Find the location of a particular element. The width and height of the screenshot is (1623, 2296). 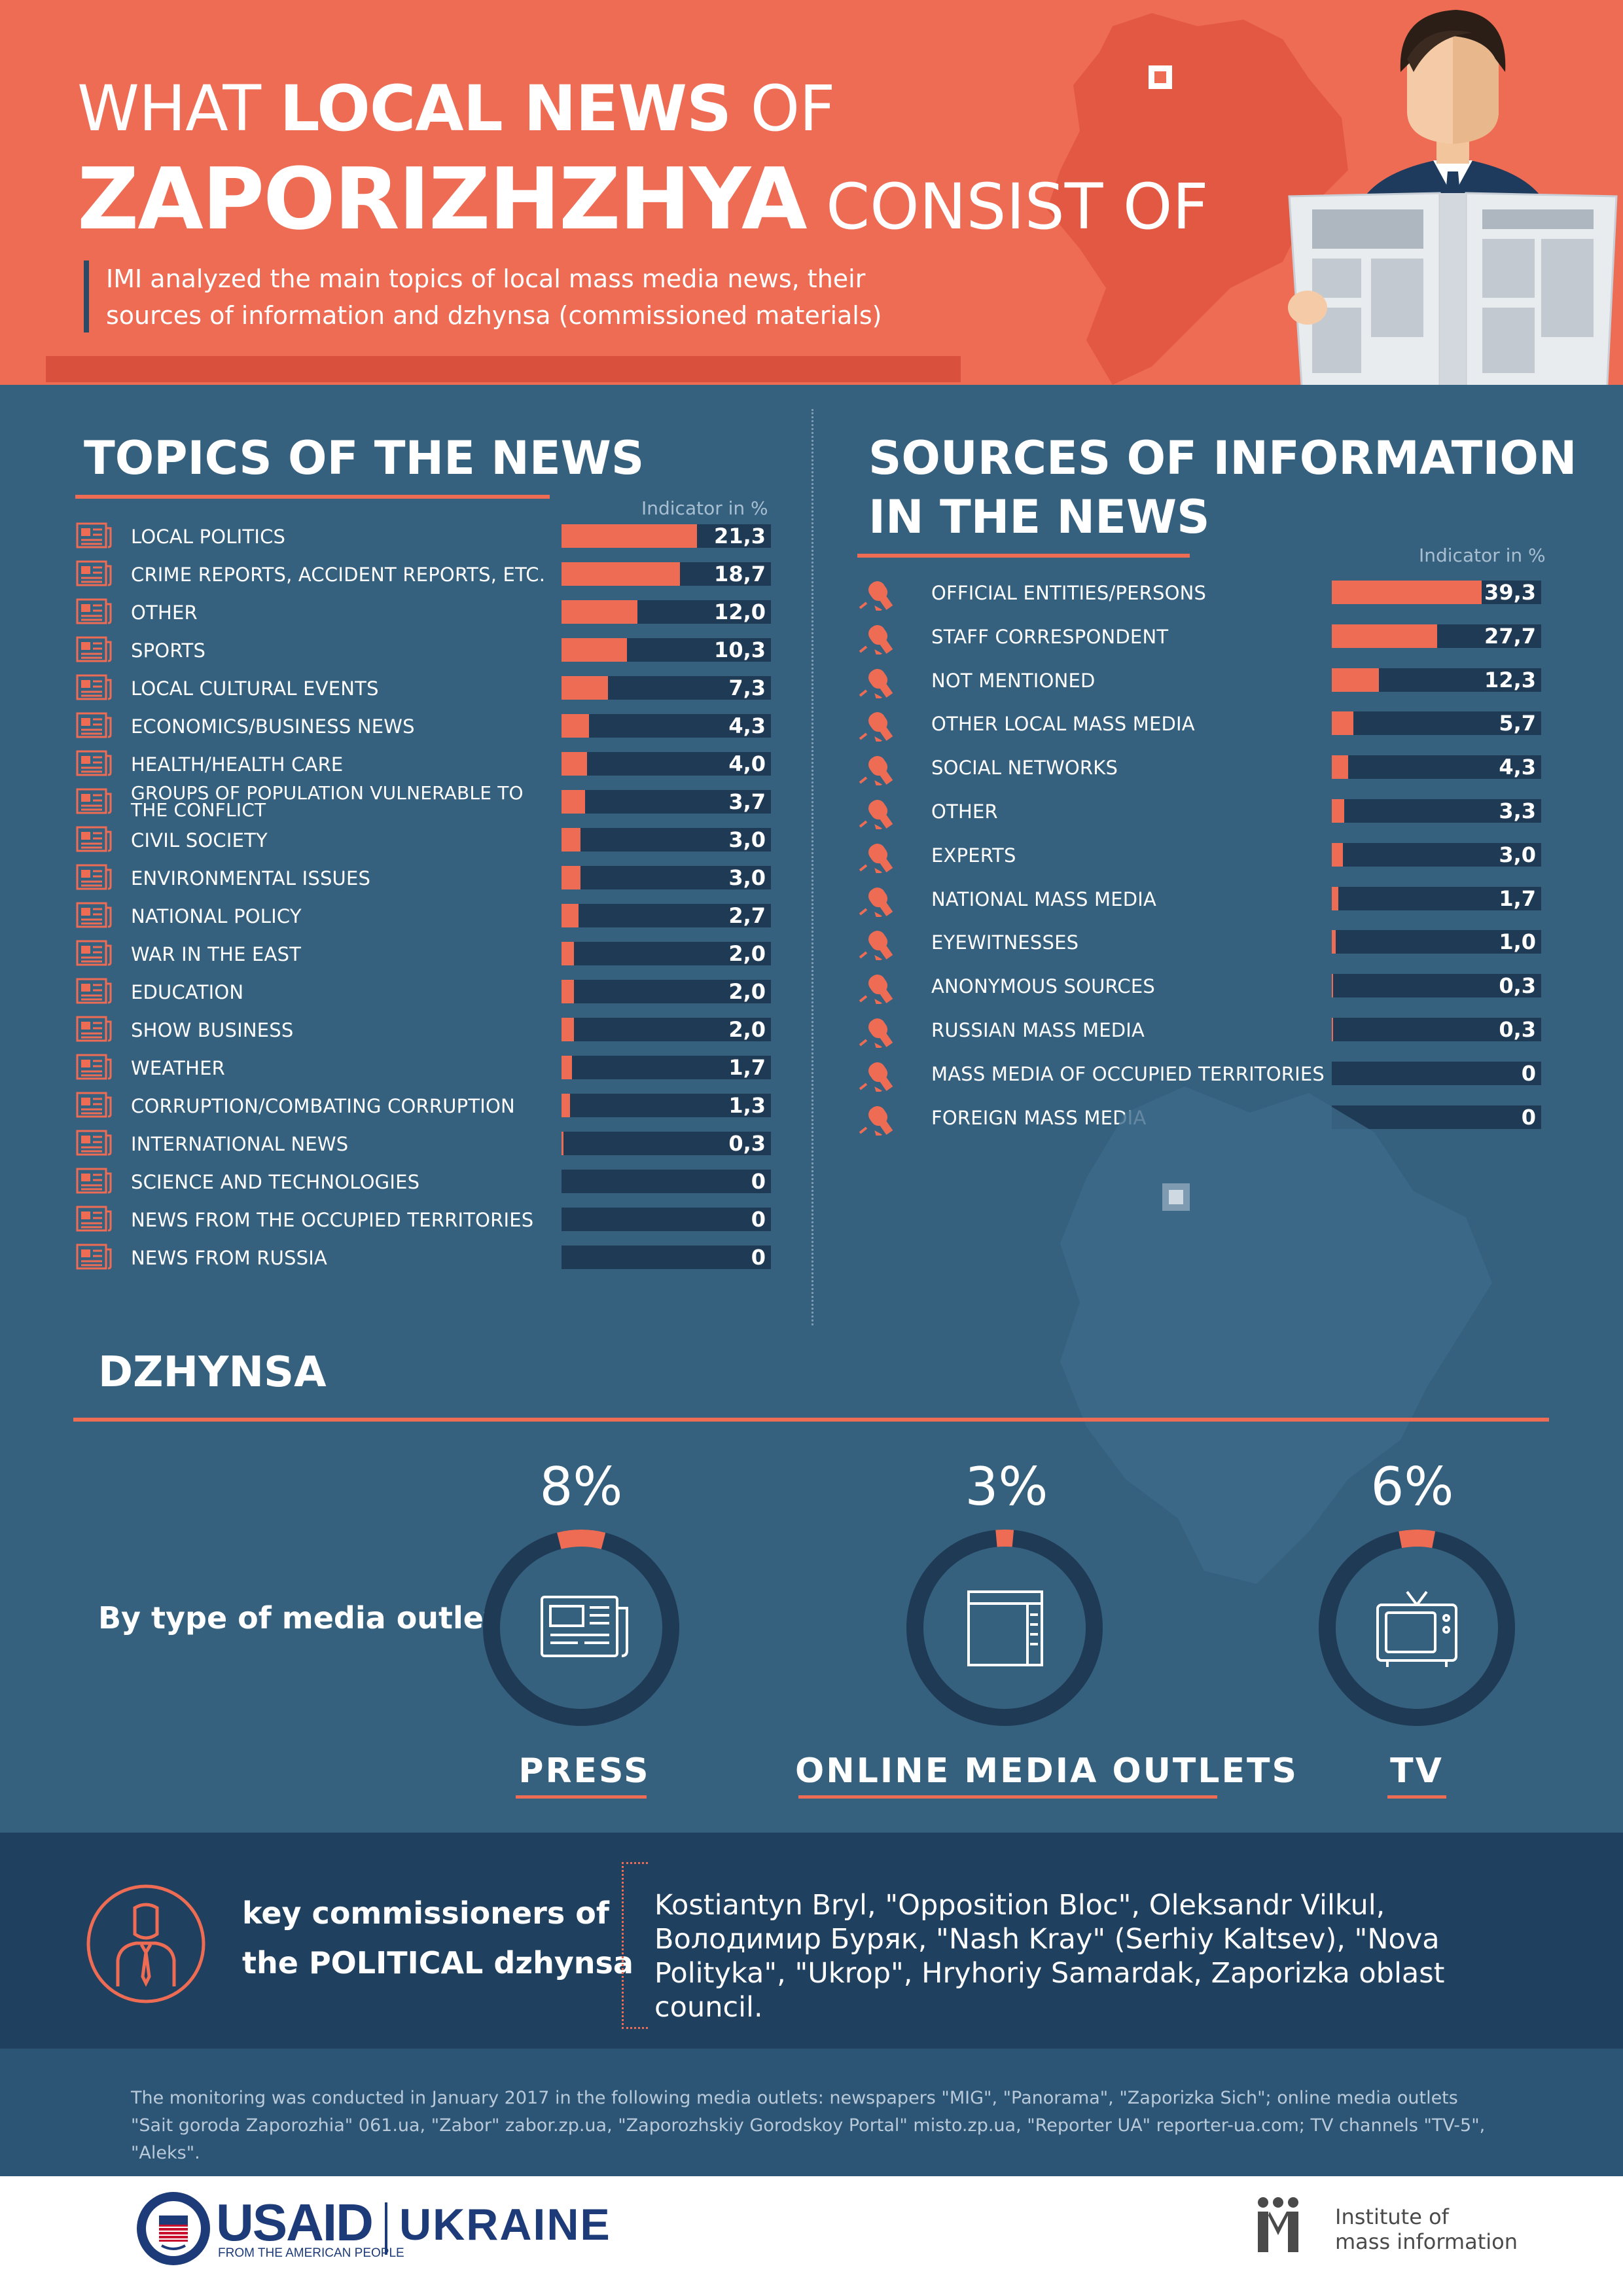

tv-underline is located at coordinates (1417, 1797).